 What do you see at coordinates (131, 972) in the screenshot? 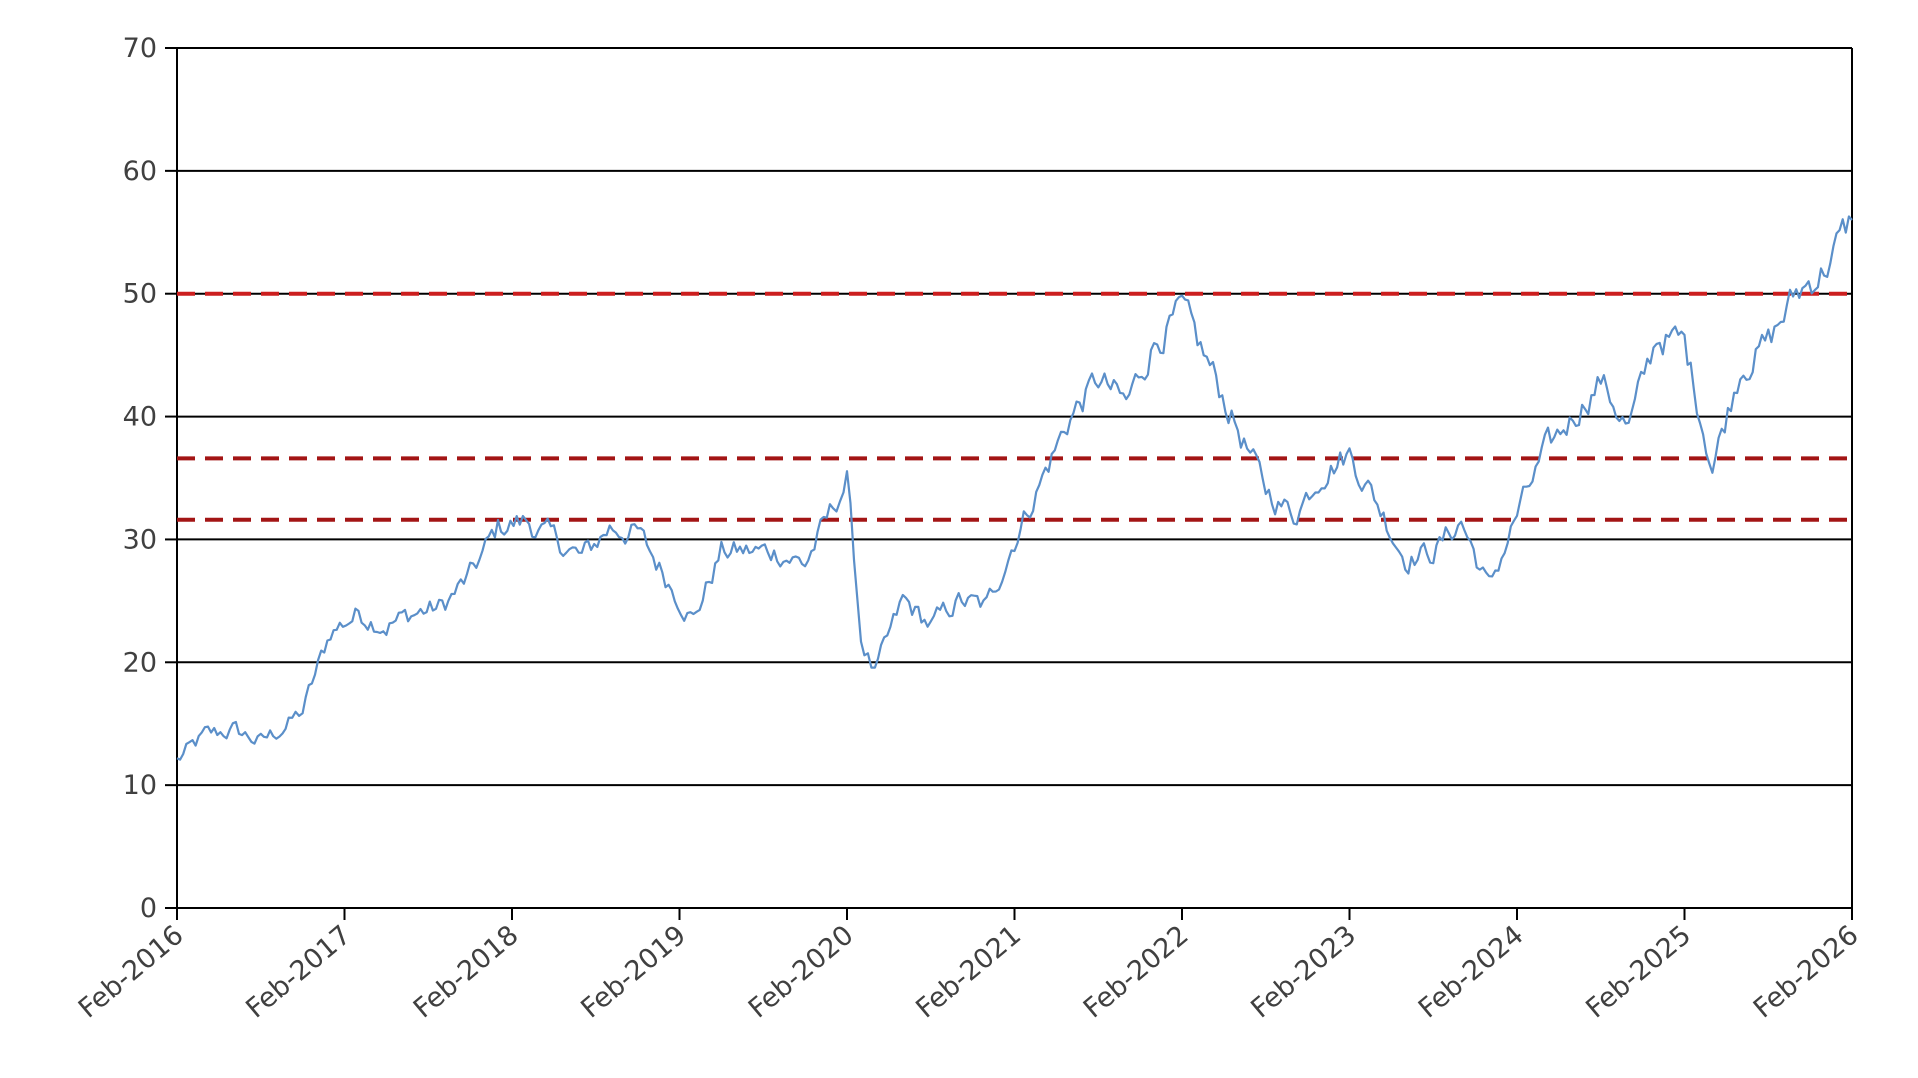
I see `x-tick-label: Feb-2016` at bounding box center [131, 972].